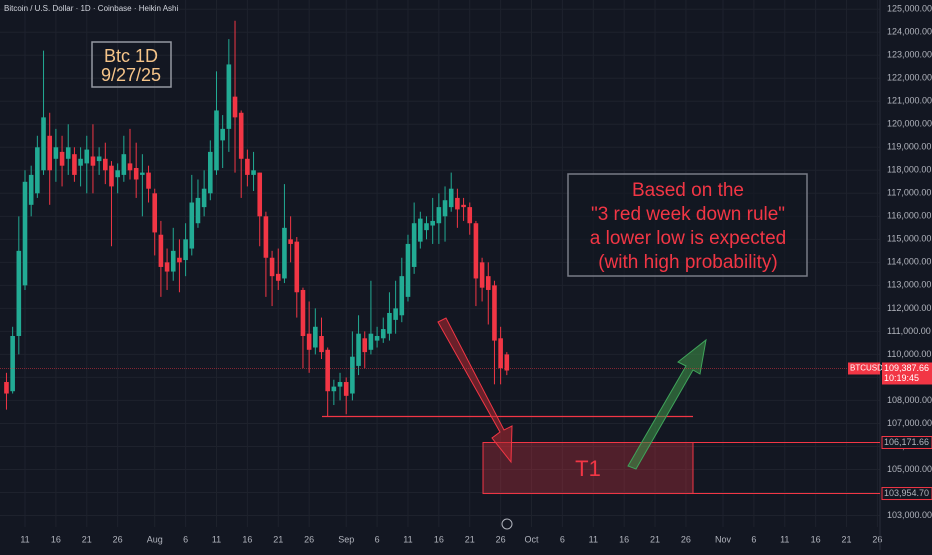 This screenshot has width=932, height=555. I want to click on x-tick-label: 26, so click(686, 539).